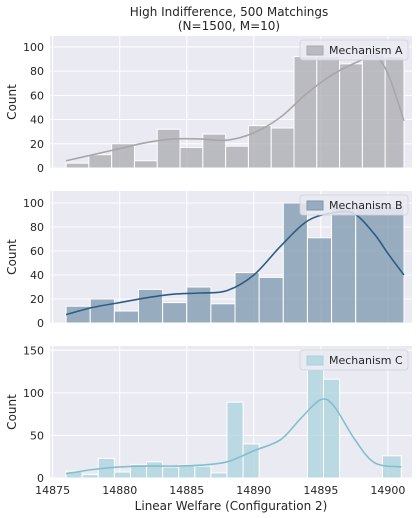 The image size is (420, 518). I want to click on x-tick-label: 14885, so click(186, 490).